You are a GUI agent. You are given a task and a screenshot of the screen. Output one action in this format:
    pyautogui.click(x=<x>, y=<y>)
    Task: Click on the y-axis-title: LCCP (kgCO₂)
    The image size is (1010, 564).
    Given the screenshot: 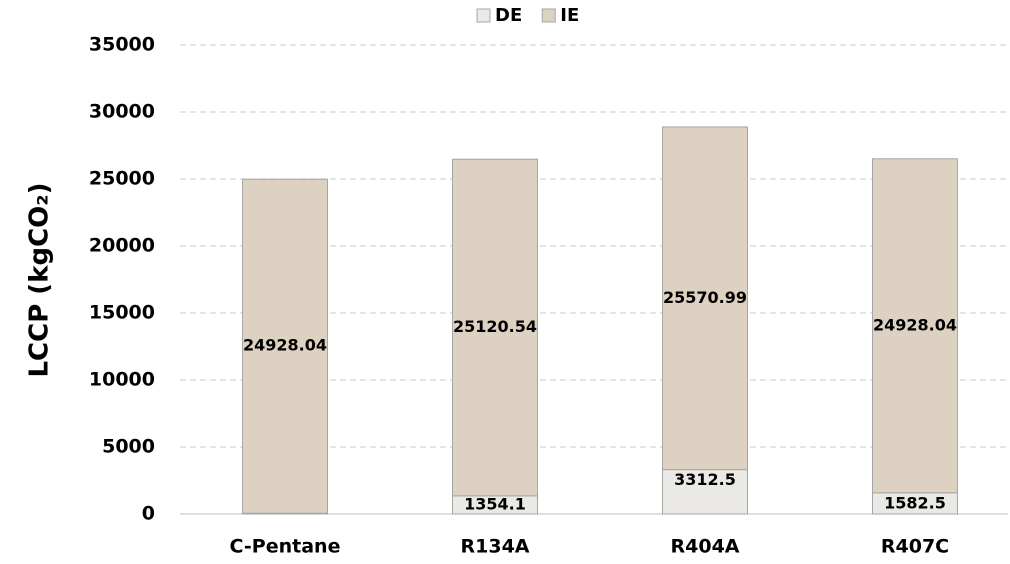 What is the action you would take?
    pyautogui.click(x=40, y=279)
    